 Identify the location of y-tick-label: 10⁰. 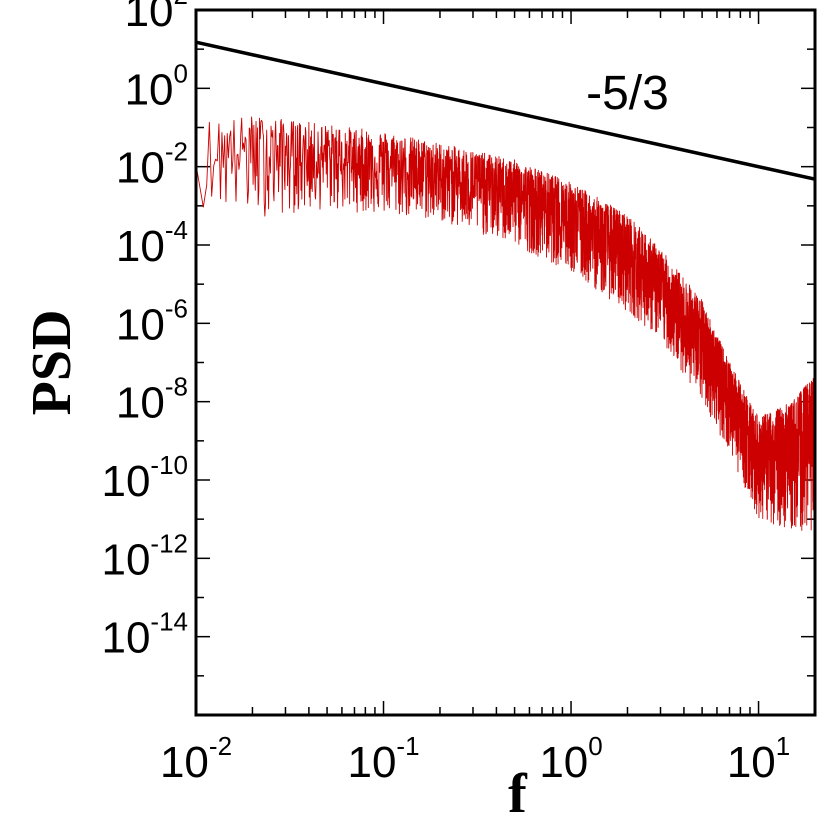
(156, 86).